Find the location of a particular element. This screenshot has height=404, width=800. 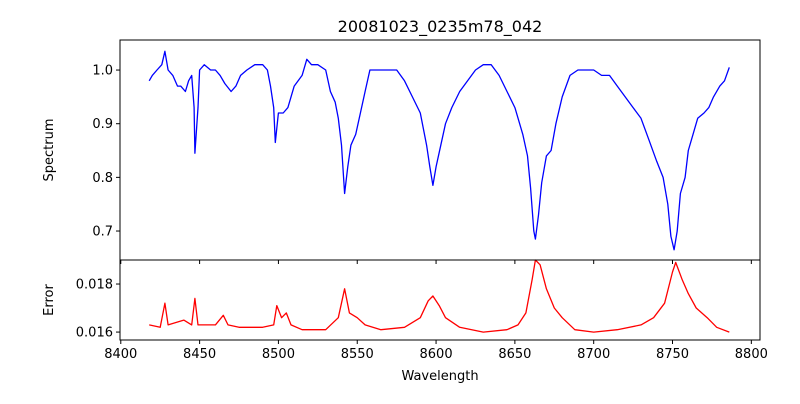

x-tick-label: 8400 is located at coordinates (120, 354).